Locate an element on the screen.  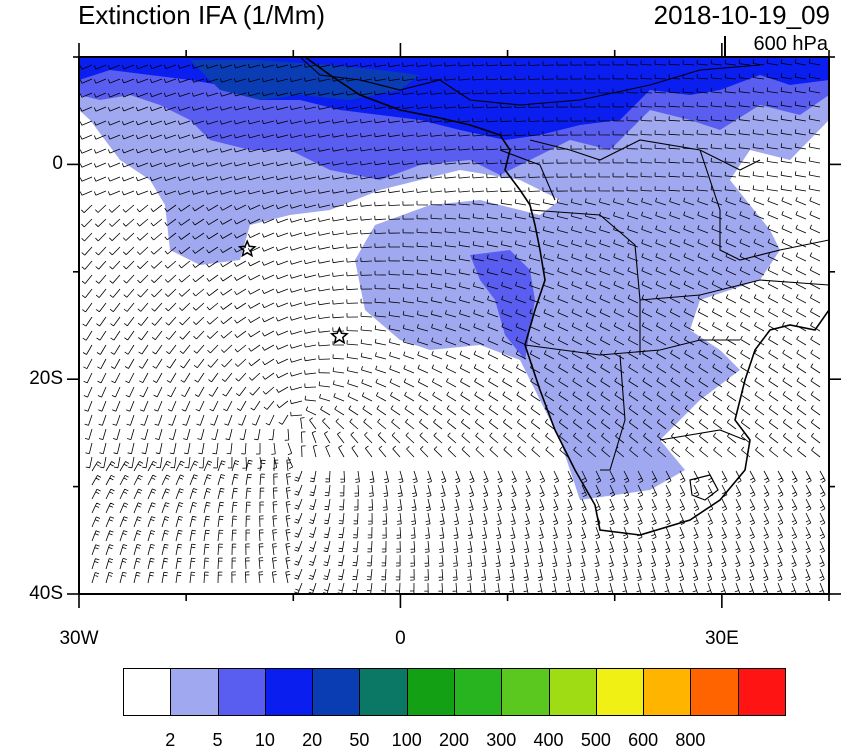
colorbar-label: 600 is located at coordinates (643, 740).